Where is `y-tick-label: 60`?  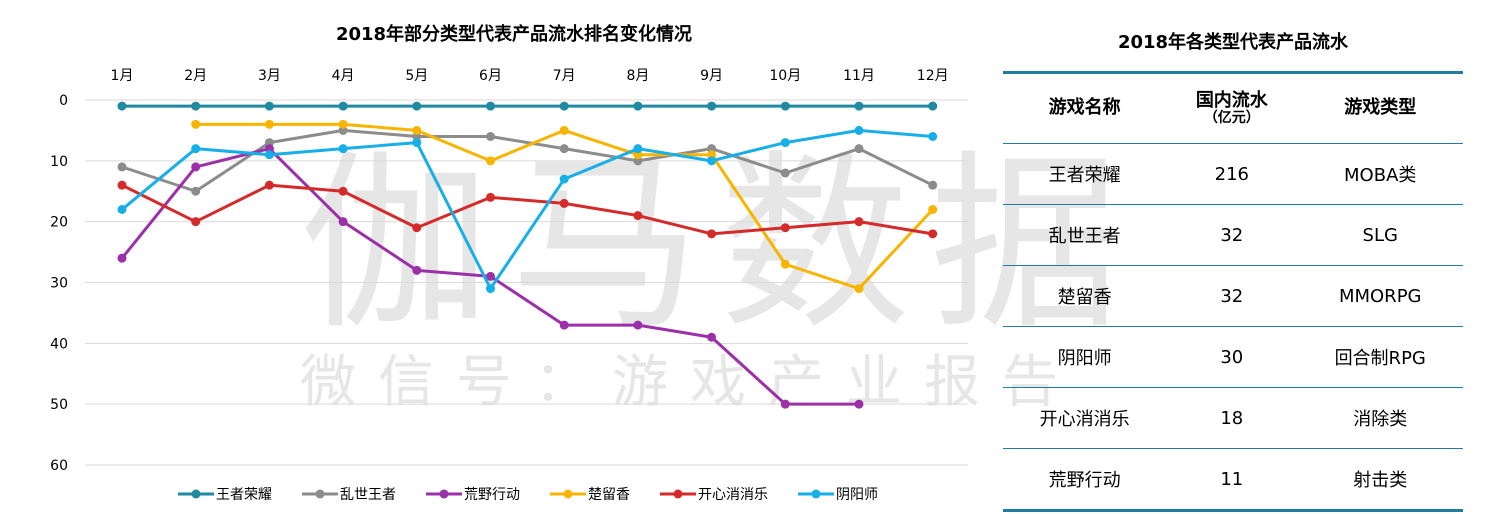
y-tick-label: 60 is located at coordinates (59, 466).